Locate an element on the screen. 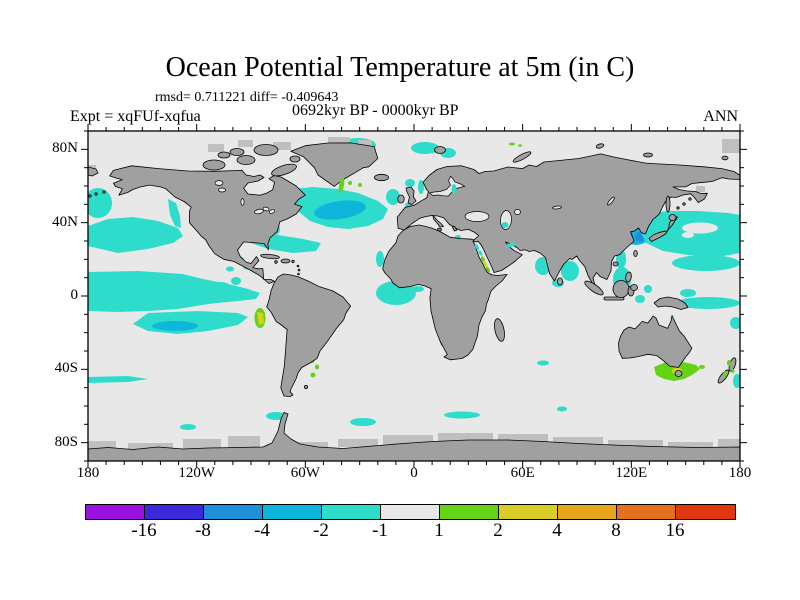  lat-label-80S: 80S is located at coordinates (66, 441).